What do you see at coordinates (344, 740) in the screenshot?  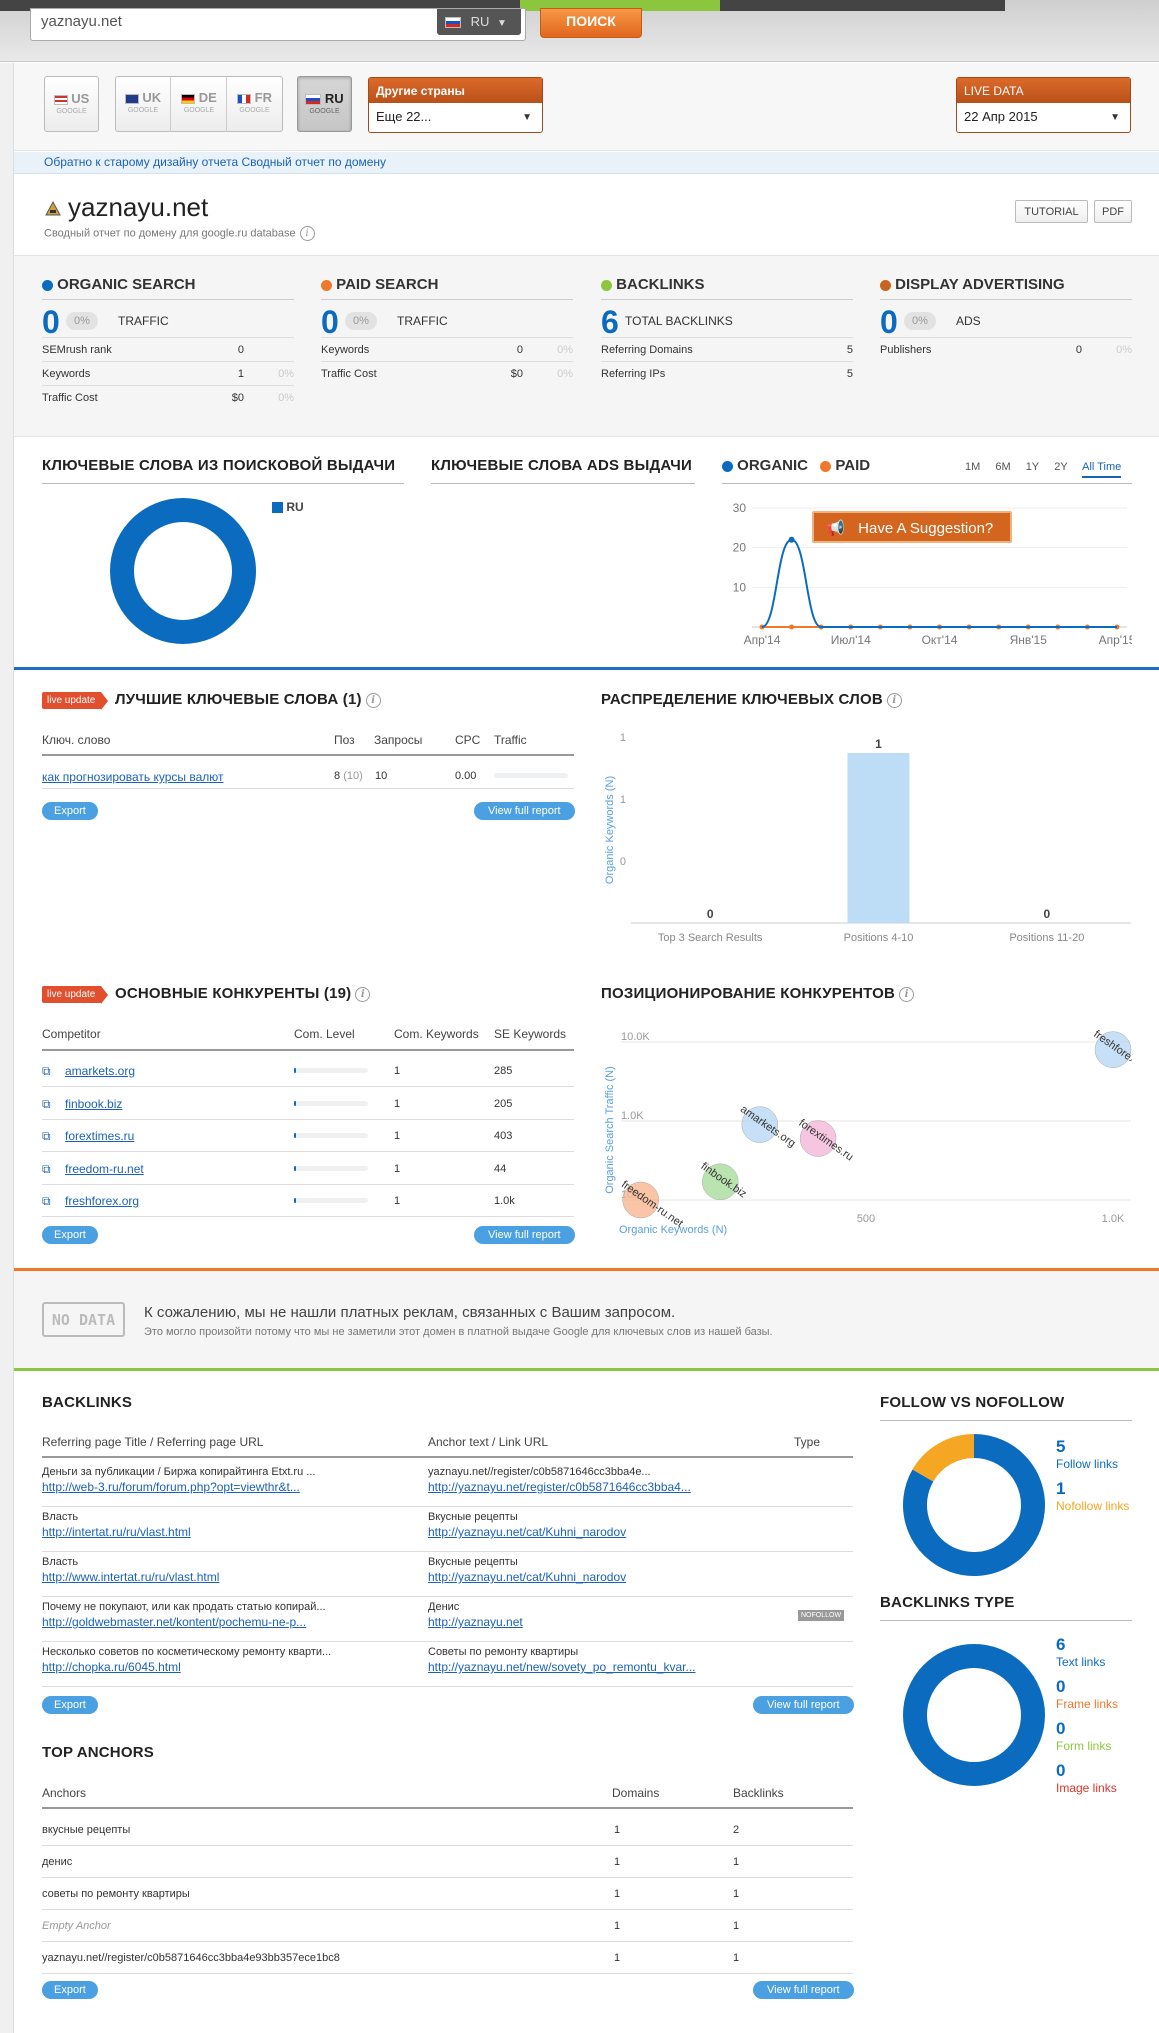 I see `col-pos: Поз` at bounding box center [344, 740].